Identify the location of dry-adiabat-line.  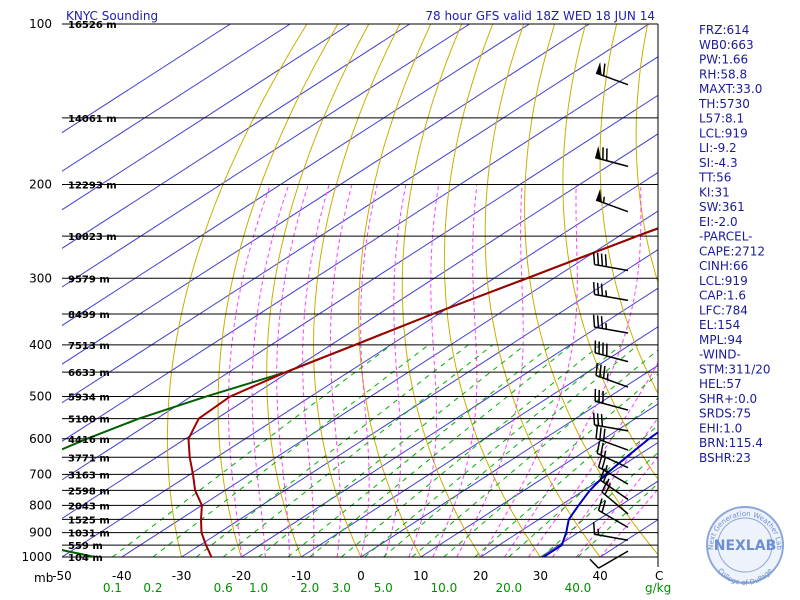
(785, 290).